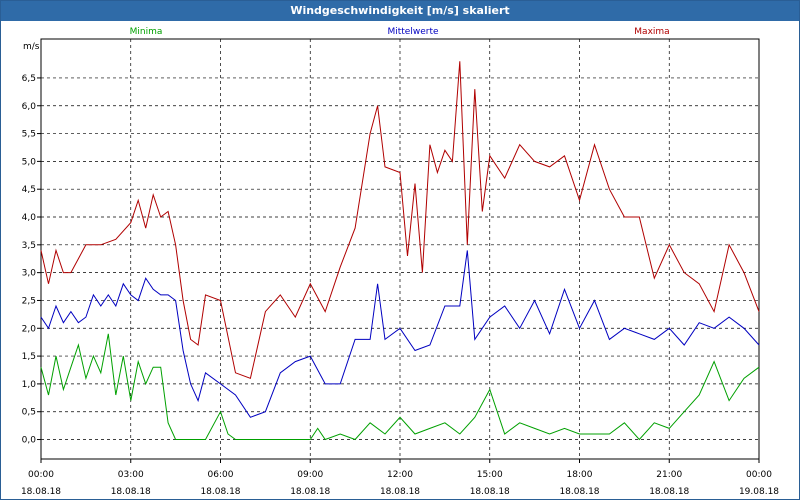  Describe the element at coordinates (221, 475) in the screenshot. I see `x-tick-time: 06:00` at that location.